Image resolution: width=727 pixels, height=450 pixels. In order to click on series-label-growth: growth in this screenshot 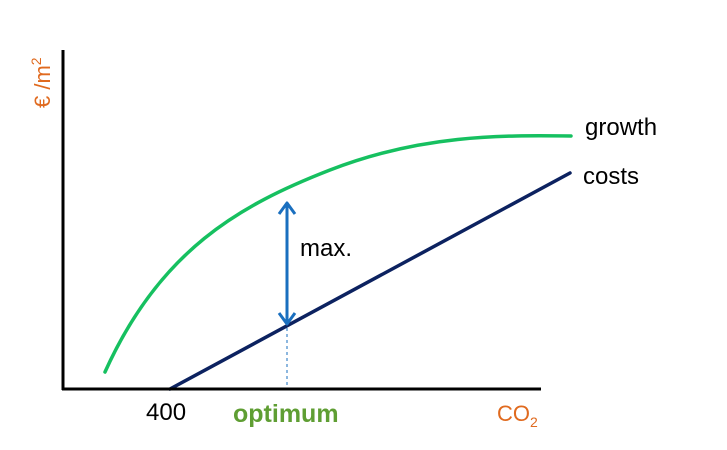, I will do `click(621, 127)`.